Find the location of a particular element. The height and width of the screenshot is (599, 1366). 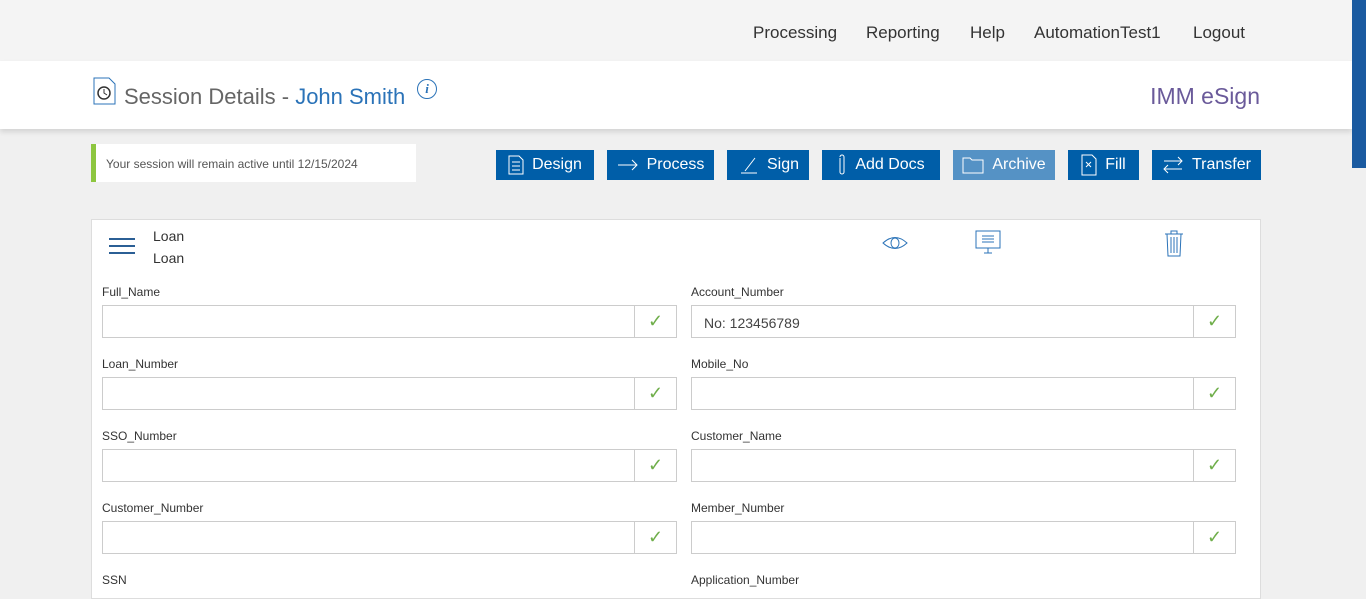

scrollbar-thumb is located at coordinates (1359, 84).